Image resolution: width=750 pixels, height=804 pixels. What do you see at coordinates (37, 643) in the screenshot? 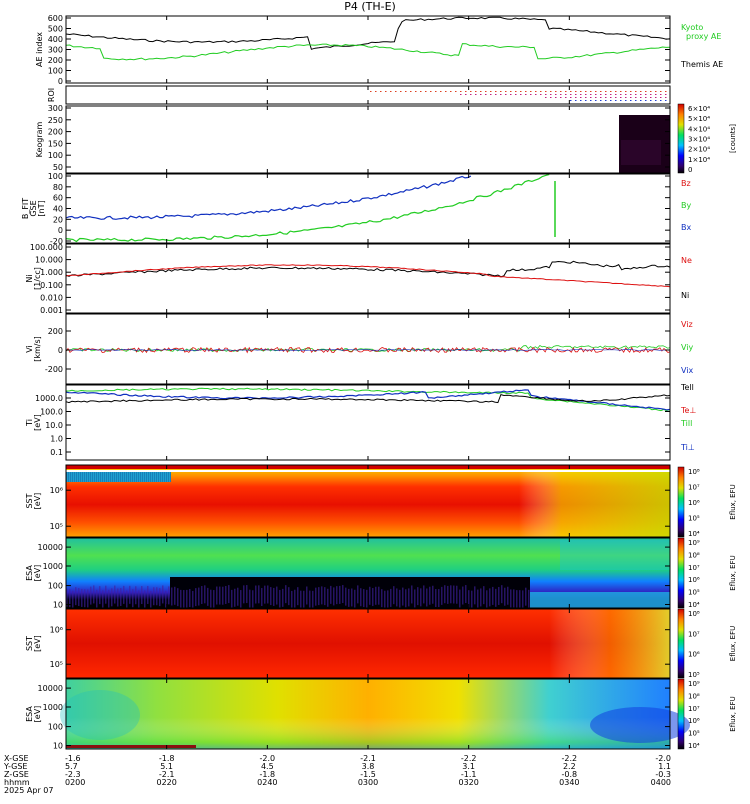
I see `sst-i-ylabel: [eV]` at bounding box center [37, 643].